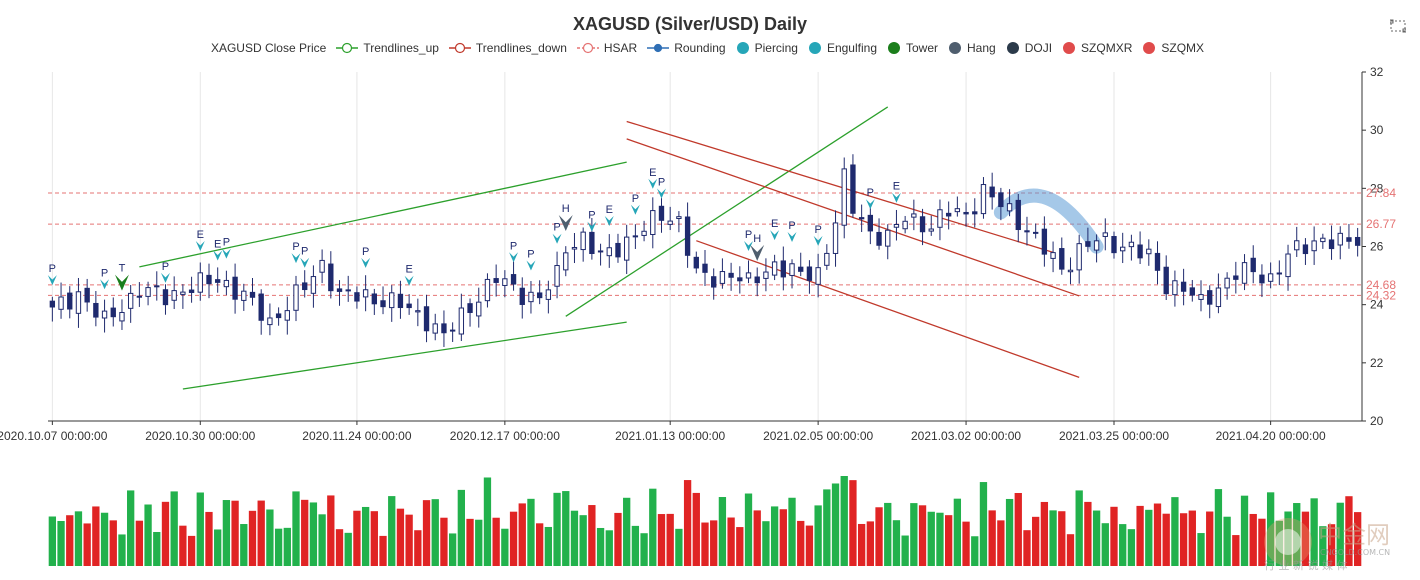 This screenshot has width=1420, height=580. Describe the element at coordinates (1029, 48) in the screenshot. I see `legend-item: DOJI` at that location.